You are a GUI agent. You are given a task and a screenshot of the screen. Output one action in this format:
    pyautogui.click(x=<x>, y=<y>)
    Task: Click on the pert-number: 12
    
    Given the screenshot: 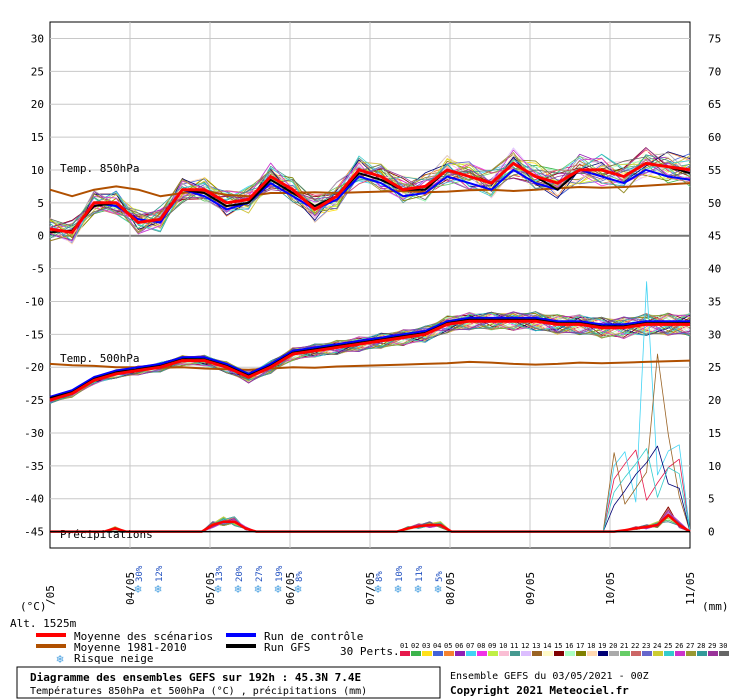 What is the action you would take?
    pyautogui.click(x=525, y=646)
    